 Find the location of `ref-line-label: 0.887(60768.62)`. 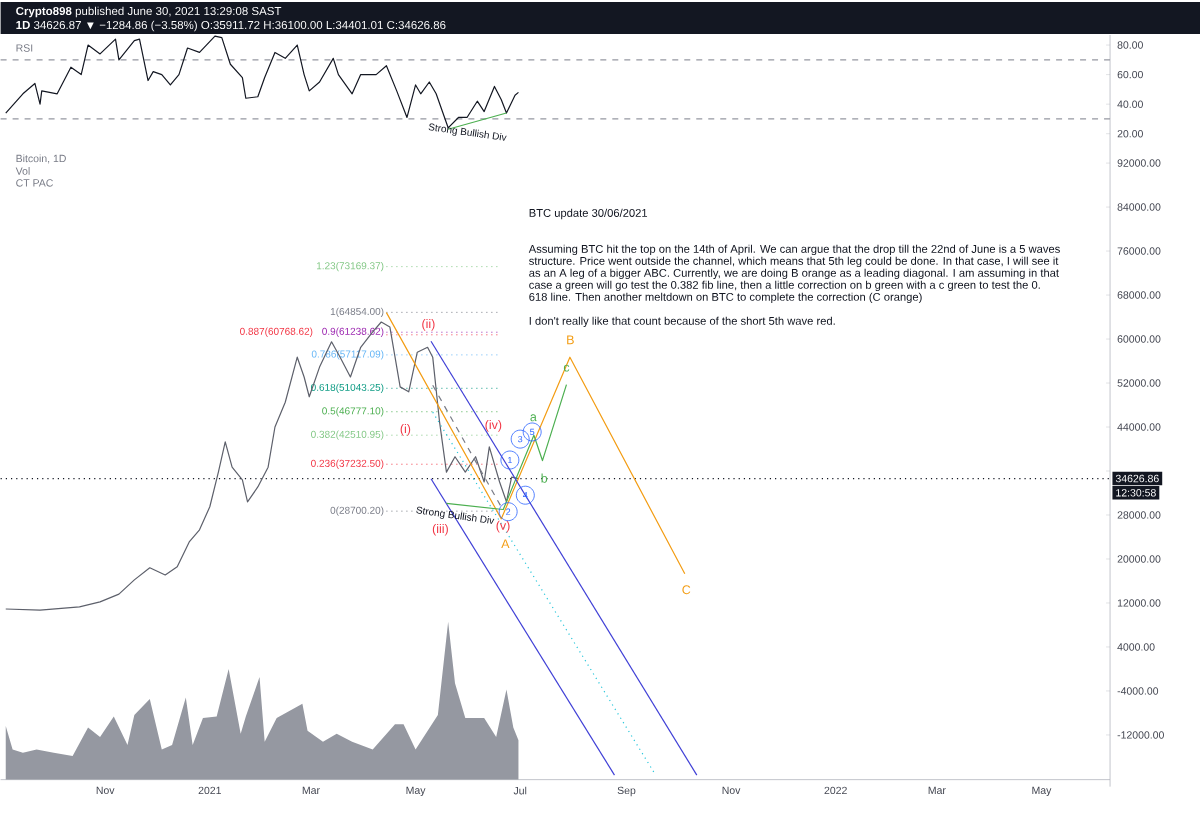

ref-line-label: 0.887(60768.62) is located at coordinates (276, 332).